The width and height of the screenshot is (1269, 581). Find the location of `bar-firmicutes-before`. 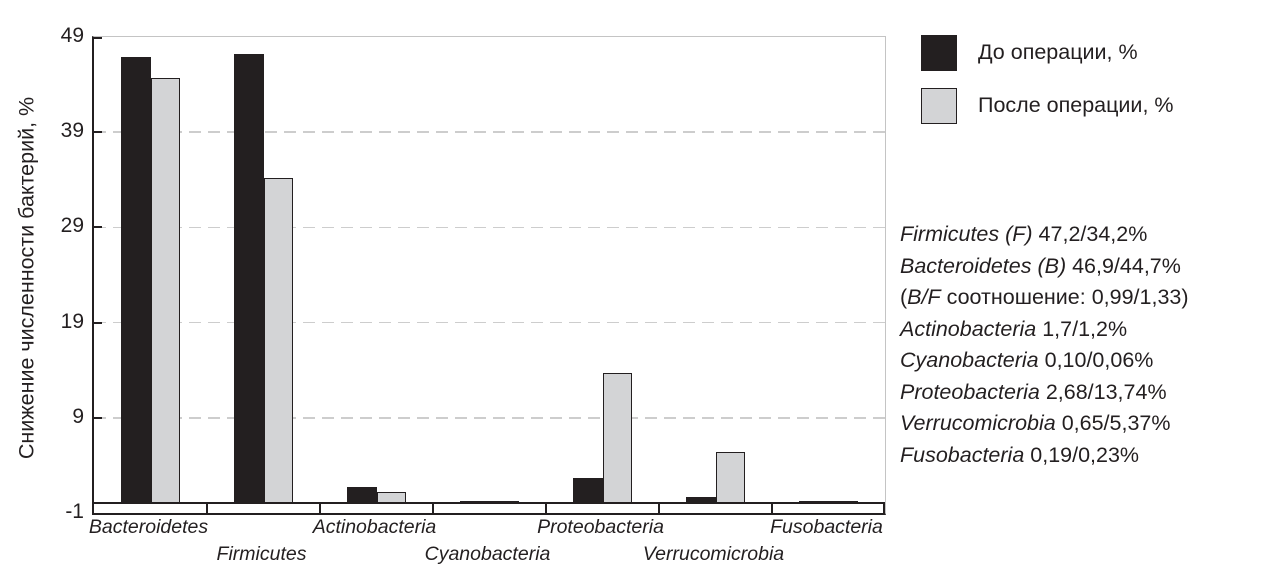

bar-firmicutes-before is located at coordinates (249, 279).